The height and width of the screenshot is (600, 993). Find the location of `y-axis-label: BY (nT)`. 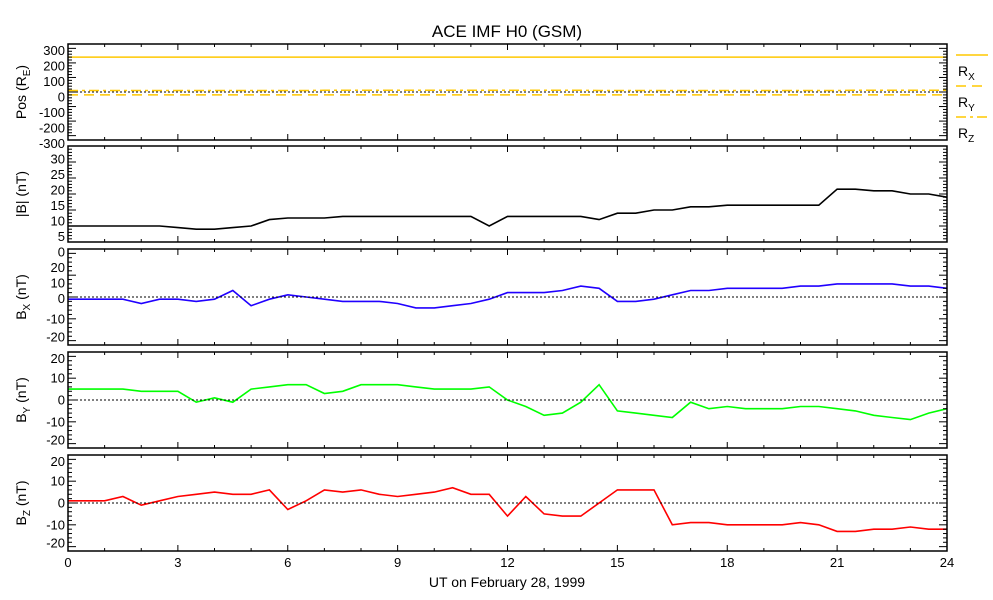

y-axis-label: BY (nT) is located at coordinates (23, 400).